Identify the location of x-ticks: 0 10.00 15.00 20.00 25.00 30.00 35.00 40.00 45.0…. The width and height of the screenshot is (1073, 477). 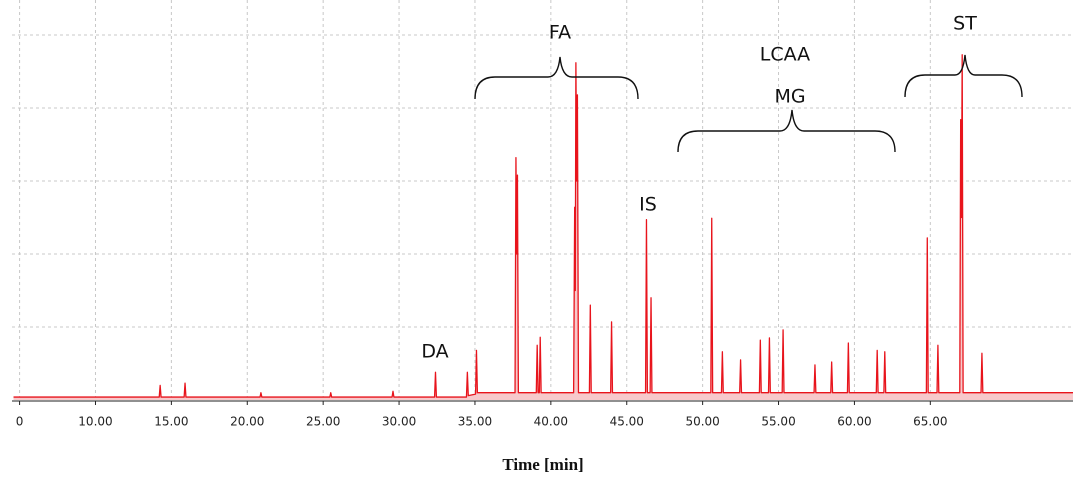
(481, 415).